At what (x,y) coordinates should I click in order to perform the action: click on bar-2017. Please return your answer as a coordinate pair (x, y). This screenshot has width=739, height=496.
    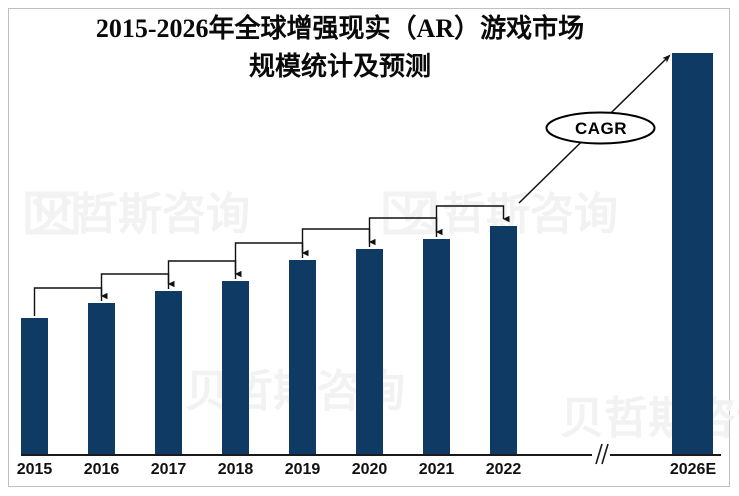
    Looking at the image, I should click on (168, 373).